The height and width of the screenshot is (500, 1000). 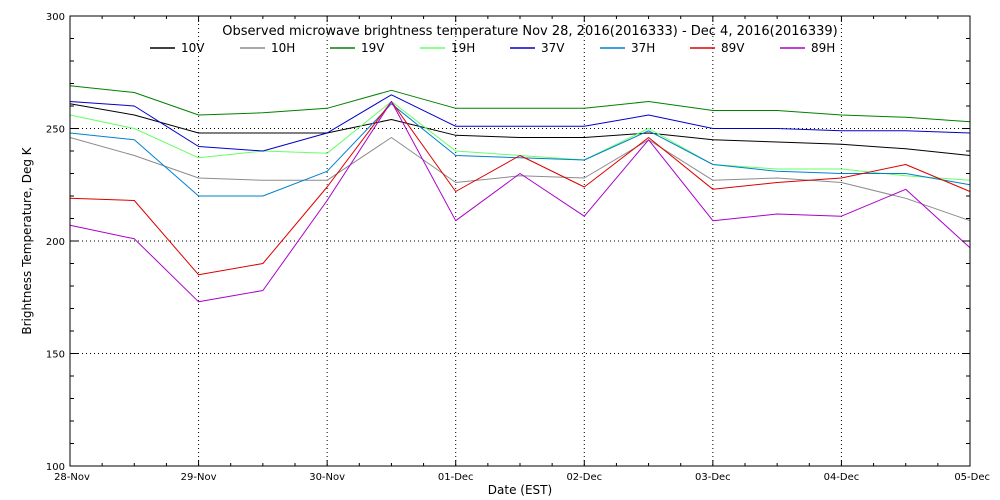 What do you see at coordinates (193, 48) in the screenshot?
I see `legend-label: 10V` at bounding box center [193, 48].